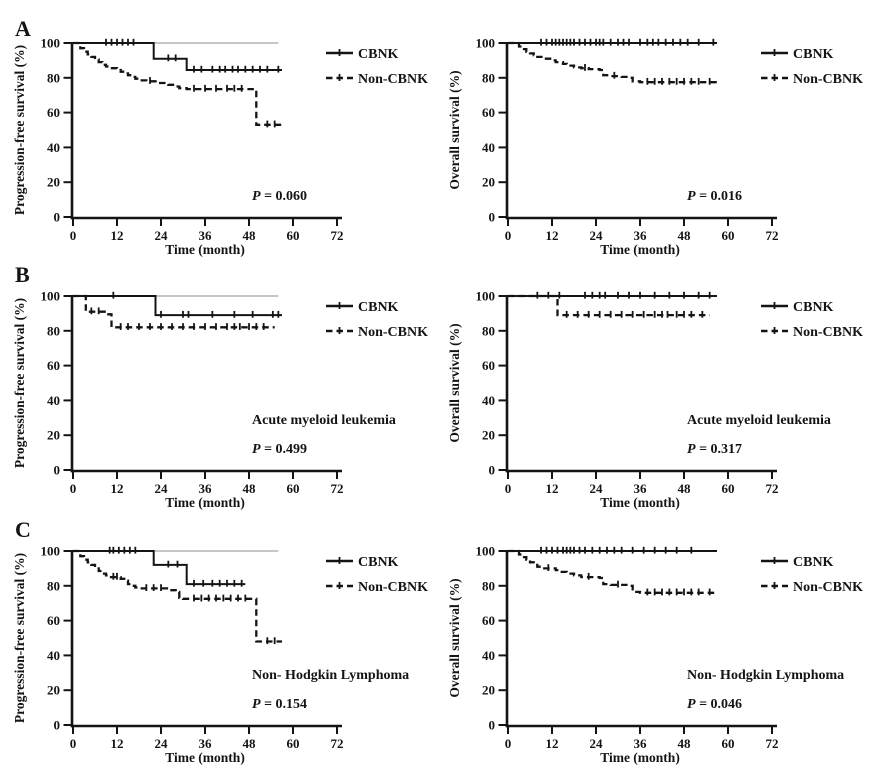  Describe the element at coordinates (714, 449) in the screenshot. I see `p-value: P = 0.317` at that location.